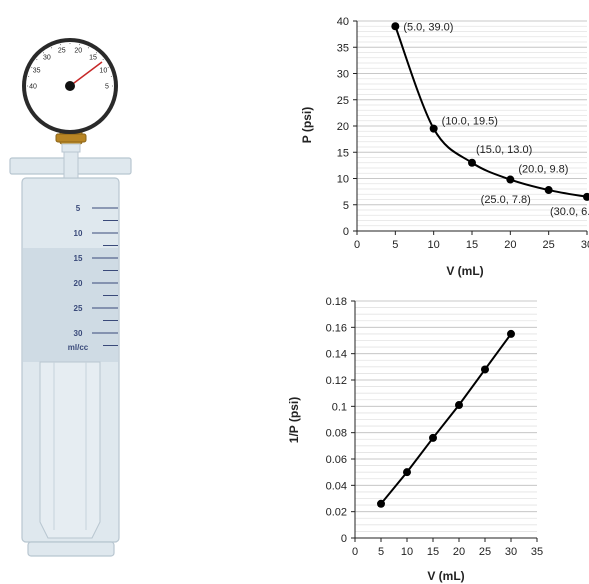 The width and height of the screenshot is (589, 584). What do you see at coordinates (336, 328) in the screenshot?
I see `y-tick-label: 0.16` at bounding box center [336, 328].